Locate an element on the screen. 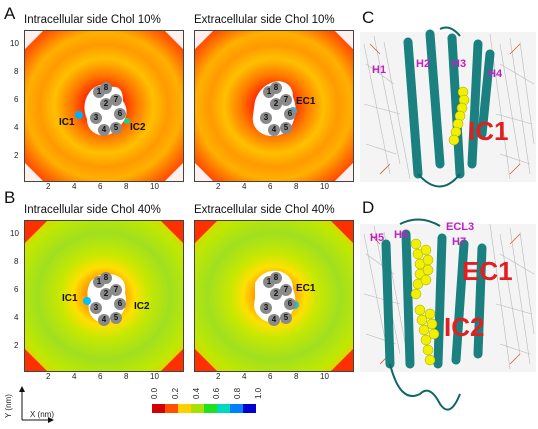  d-label-ec1: EC1 is located at coordinates (487, 271).